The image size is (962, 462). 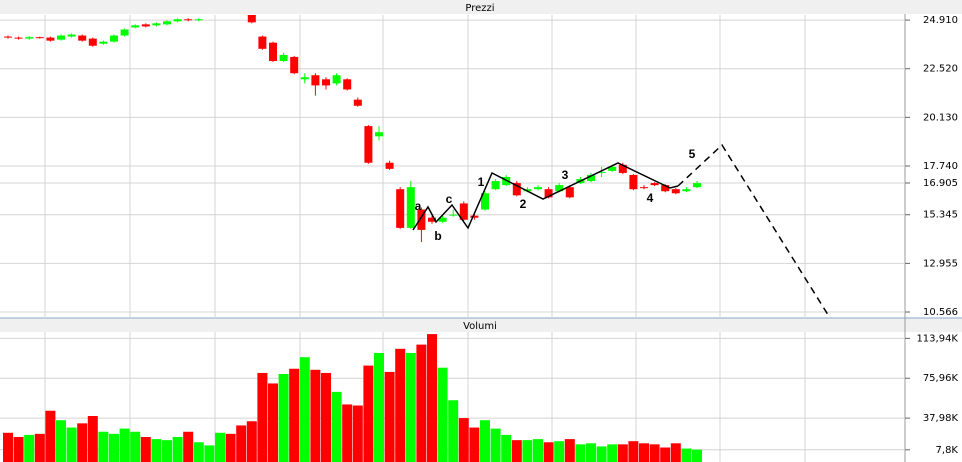 What do you see at coordinates (481, 182) in the screenshot?
I see `wave-label: 1` at bounding box center [481, 182].